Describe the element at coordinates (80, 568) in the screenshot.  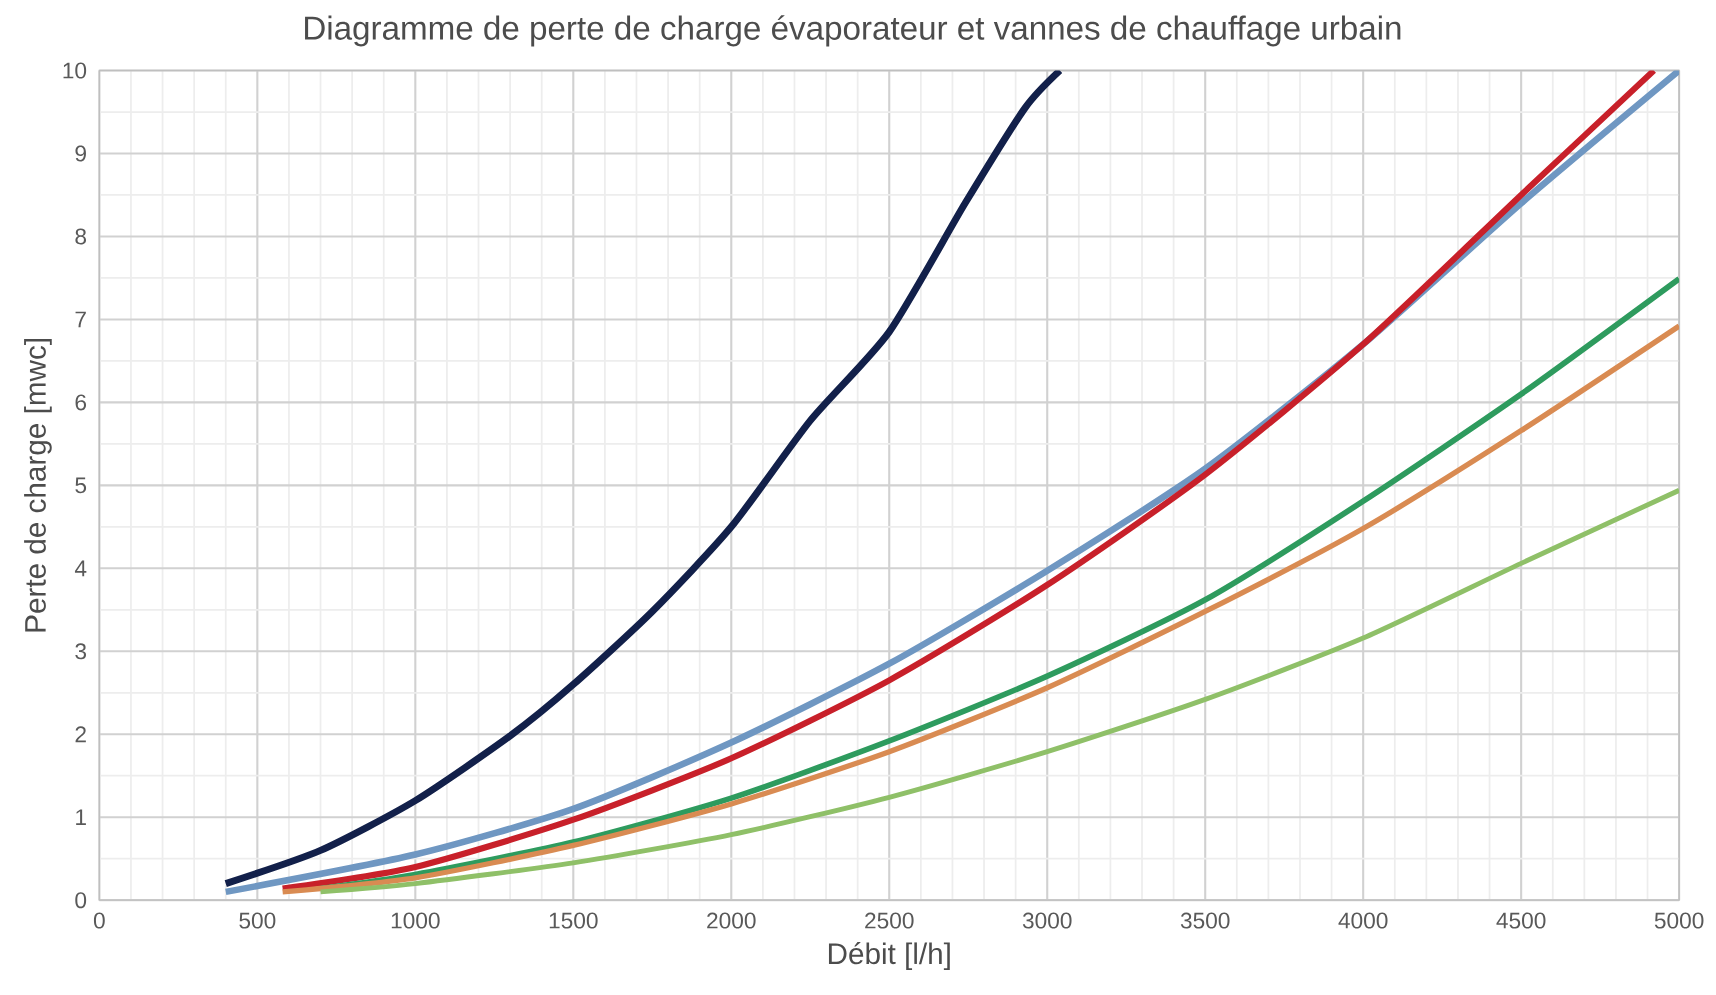
I see `y-tick-label: 4` at that location.